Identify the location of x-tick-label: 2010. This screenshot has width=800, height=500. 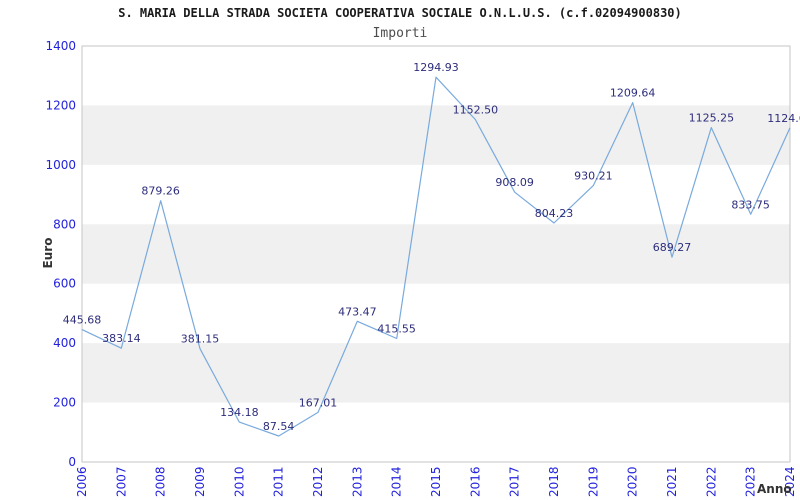
(239, 481).